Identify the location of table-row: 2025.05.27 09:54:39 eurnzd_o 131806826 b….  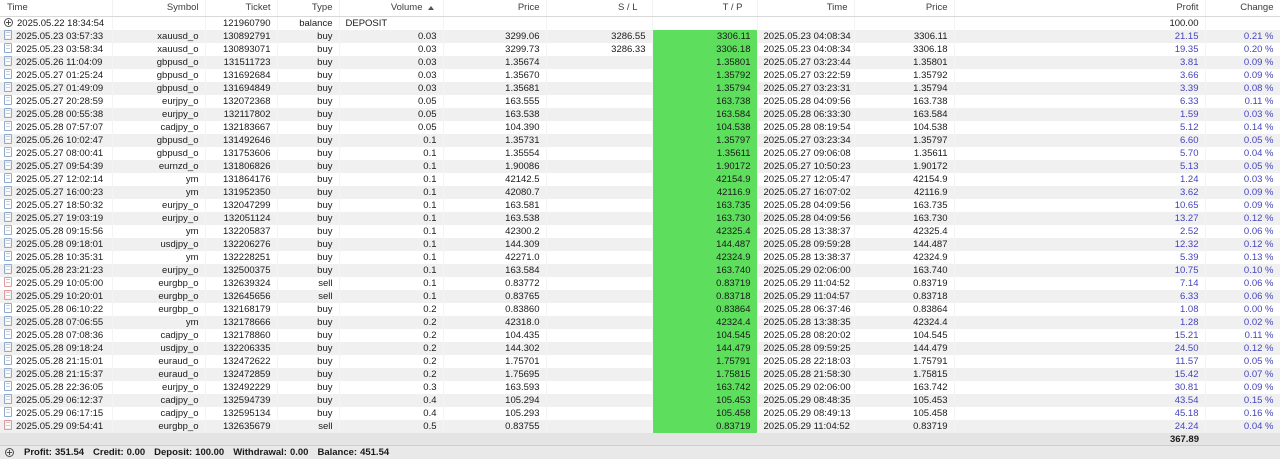
(640, 166).